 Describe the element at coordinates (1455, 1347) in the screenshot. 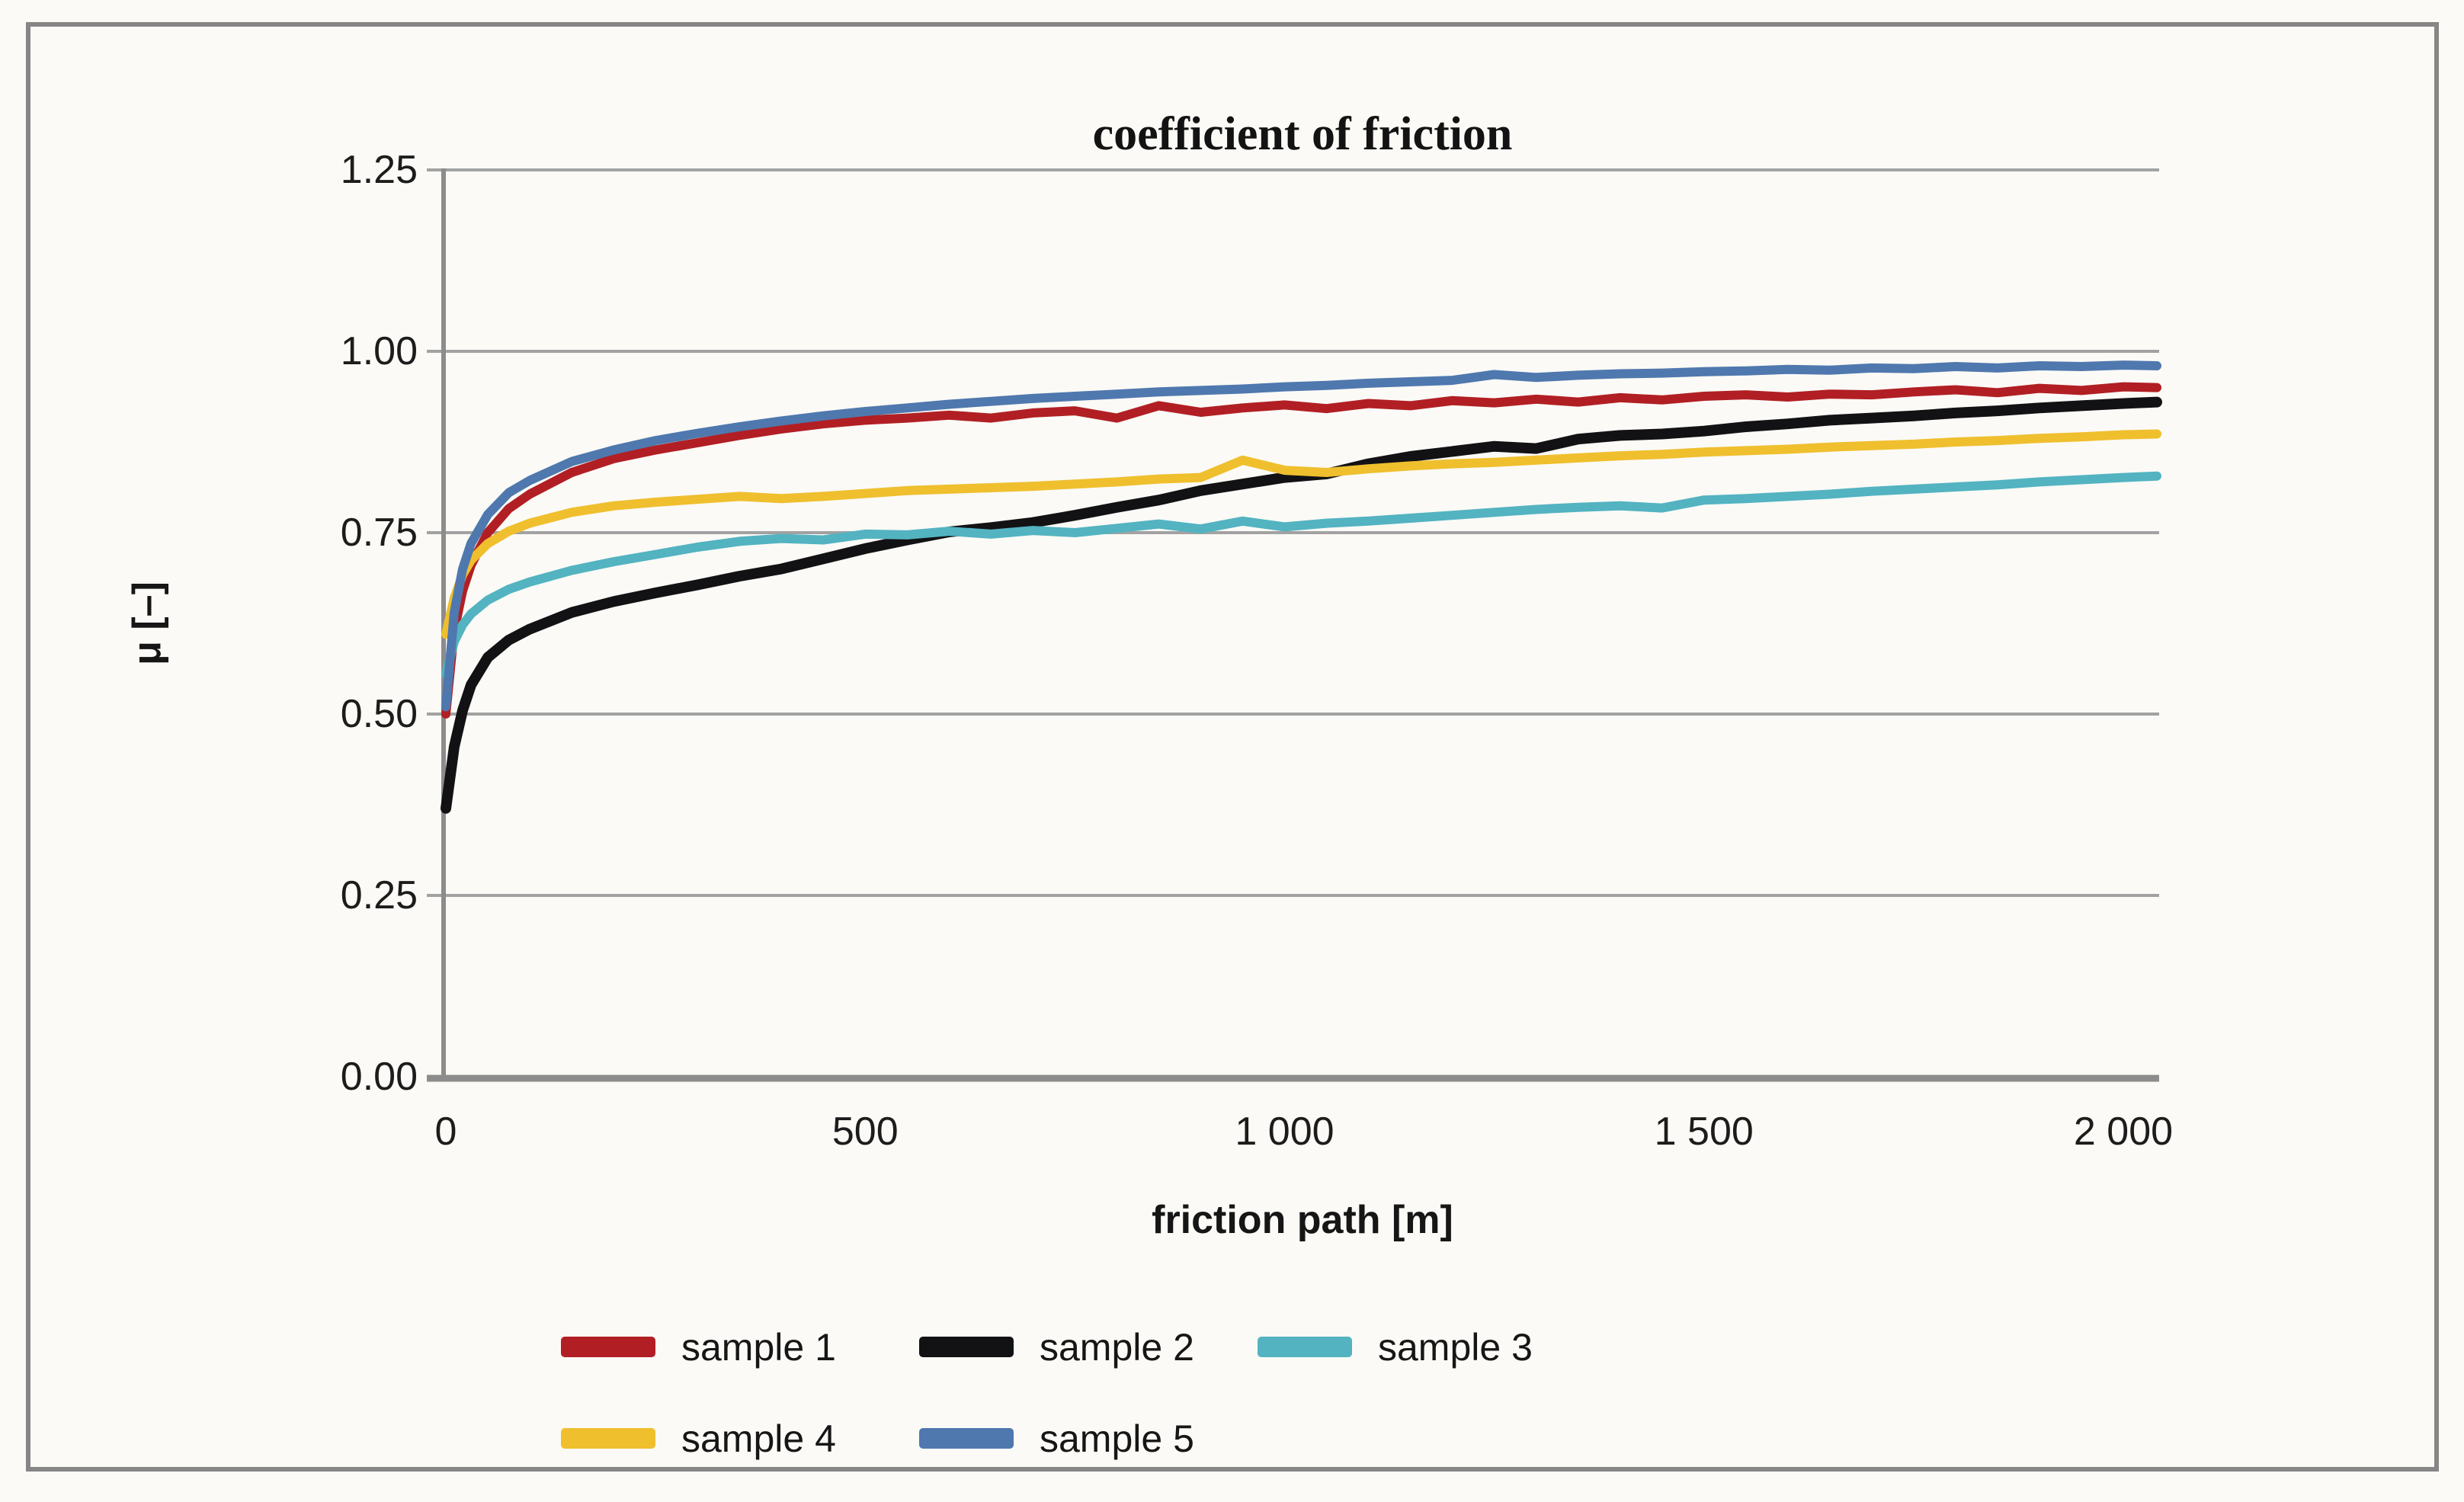

I see `legend-label-sample-3: sample 3` at that location.